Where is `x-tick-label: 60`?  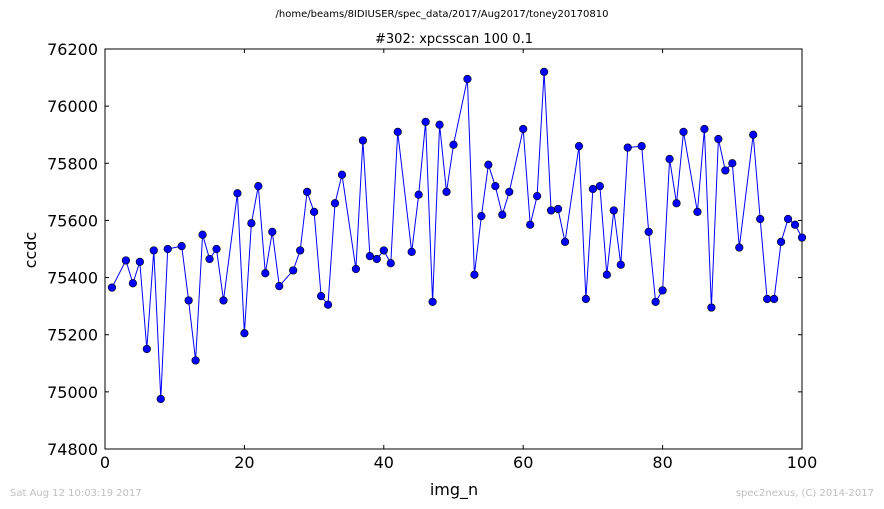 x-tick-label: 60 is located at coordinates (523, 462).